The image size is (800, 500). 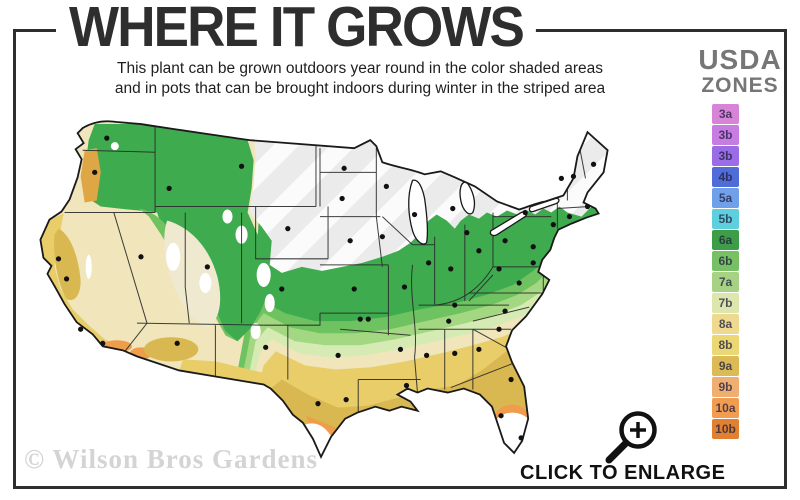 What do you see at coordinates (742, 272) in the screenshot?
I see `usda-zones-list: 3a 3b 3b 4b 5a 5b 6a 6b 7a 7b 8a 8b 9a 9b 10a 10b` at bounding box center [742, 272].